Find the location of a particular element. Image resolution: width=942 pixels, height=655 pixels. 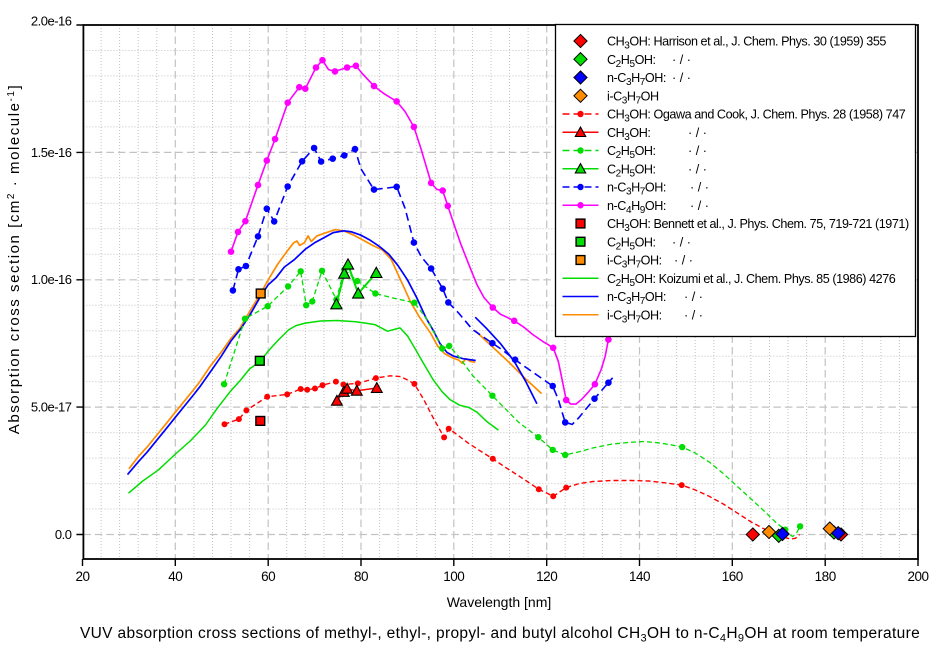

svg-text: 80 is located at coordinates (361, 576).